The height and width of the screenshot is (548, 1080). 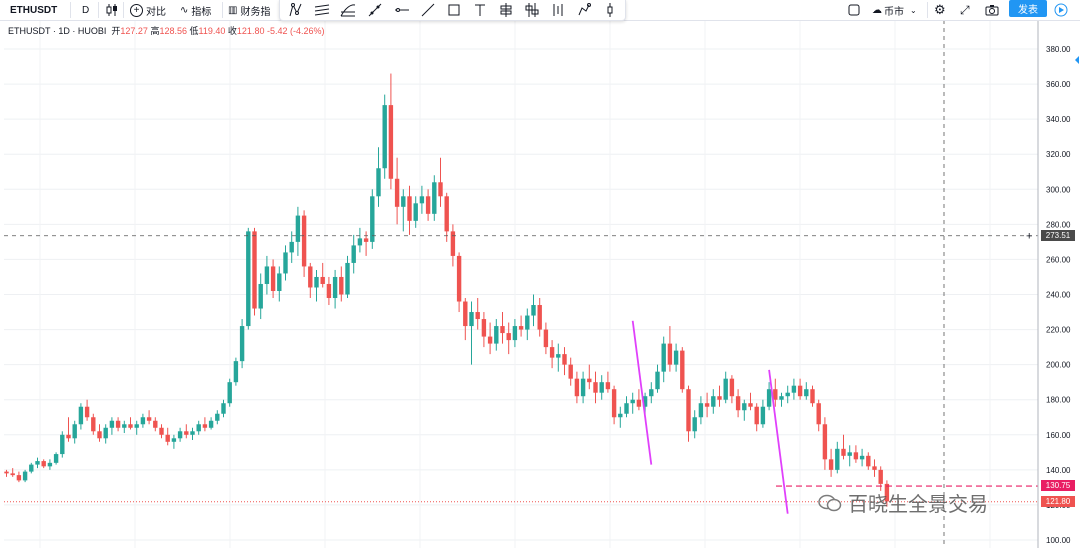 I want to click on expand-icon: ⤢, so click(x=965, y=9).